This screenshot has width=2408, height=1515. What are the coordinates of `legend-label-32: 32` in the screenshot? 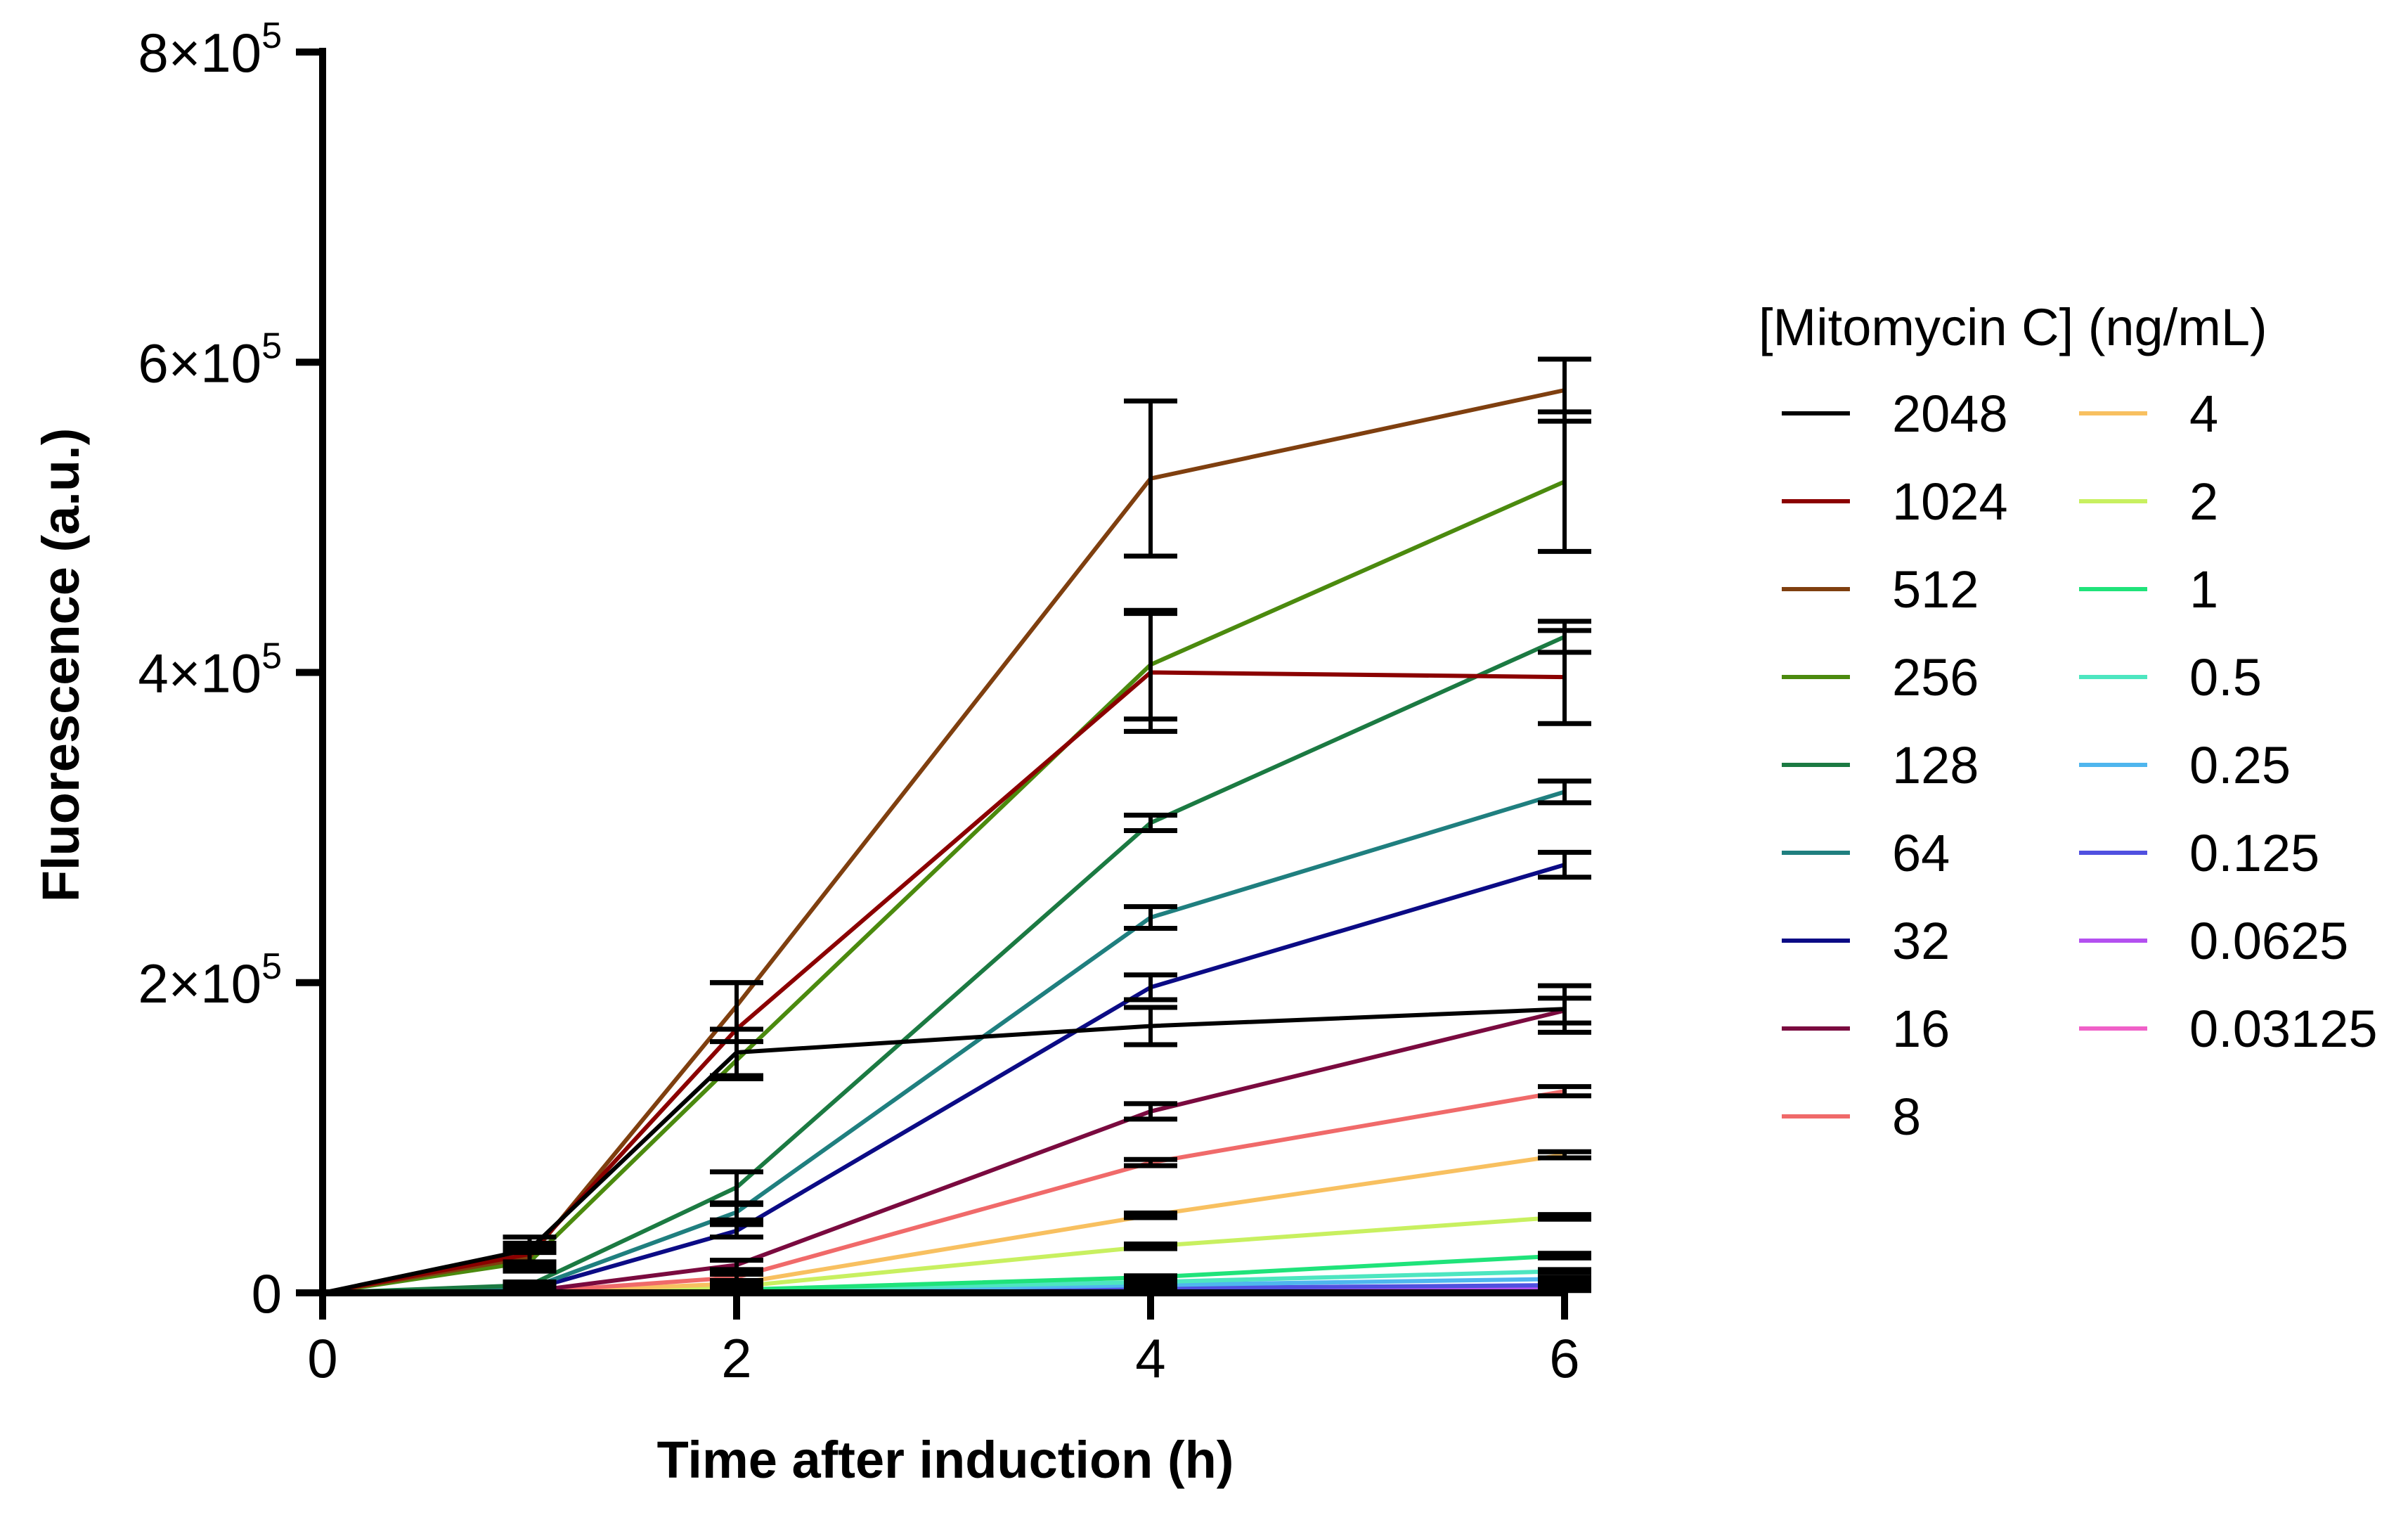 It's located at (1921, 941).